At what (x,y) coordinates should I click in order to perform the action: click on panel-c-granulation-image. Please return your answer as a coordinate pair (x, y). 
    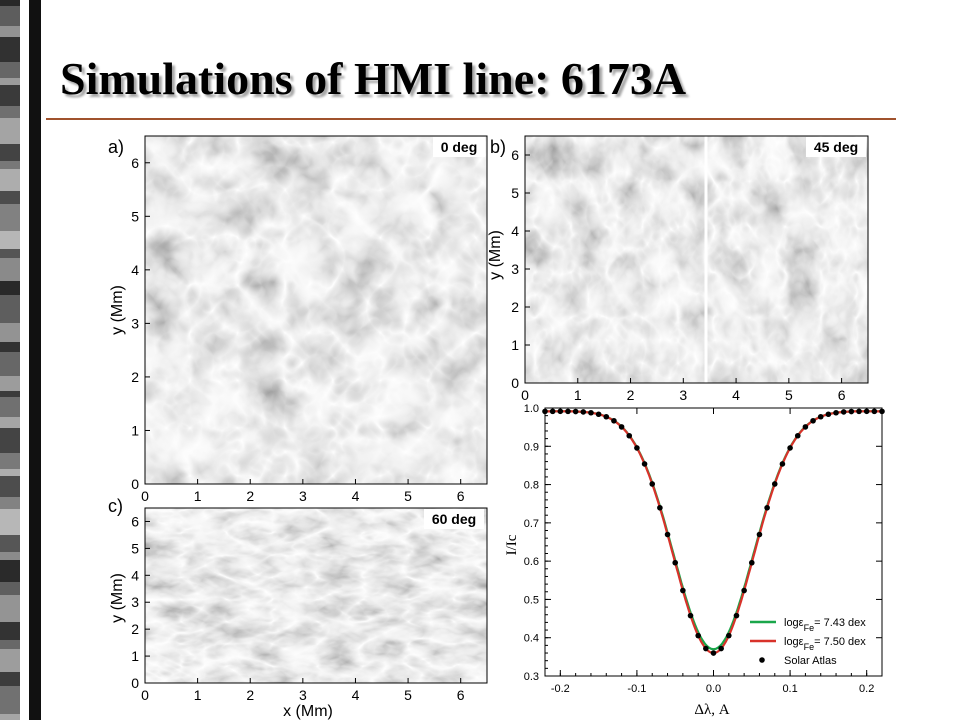
    Looking at the image, I should click on (316, 595).